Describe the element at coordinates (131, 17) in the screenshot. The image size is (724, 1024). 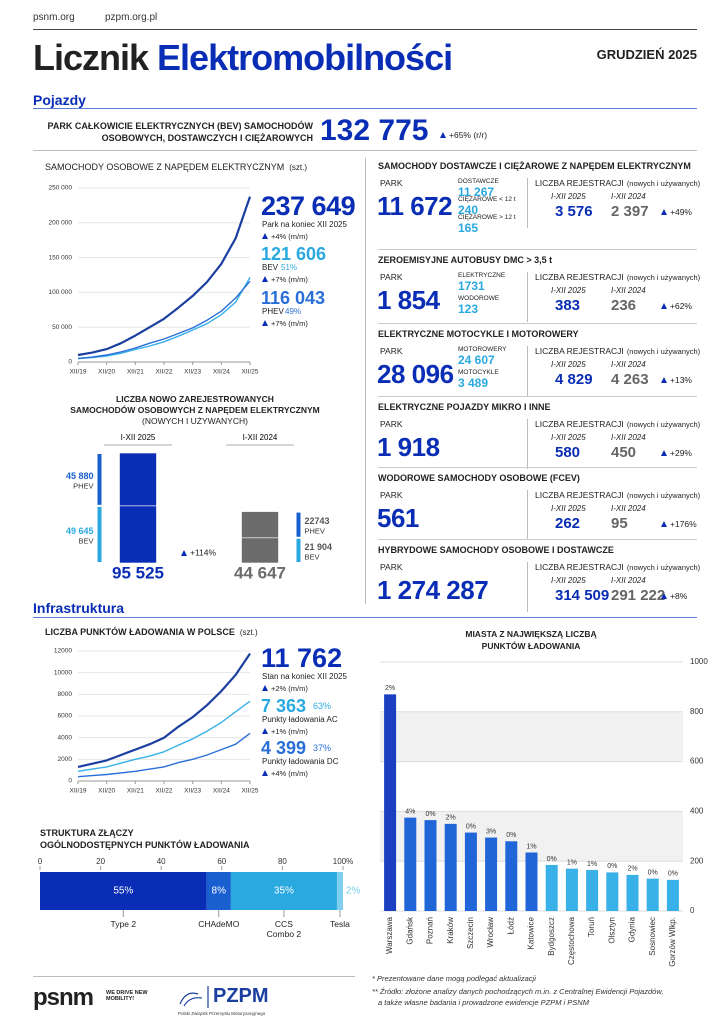
I see `link: pzpm.org.pl` at that location.